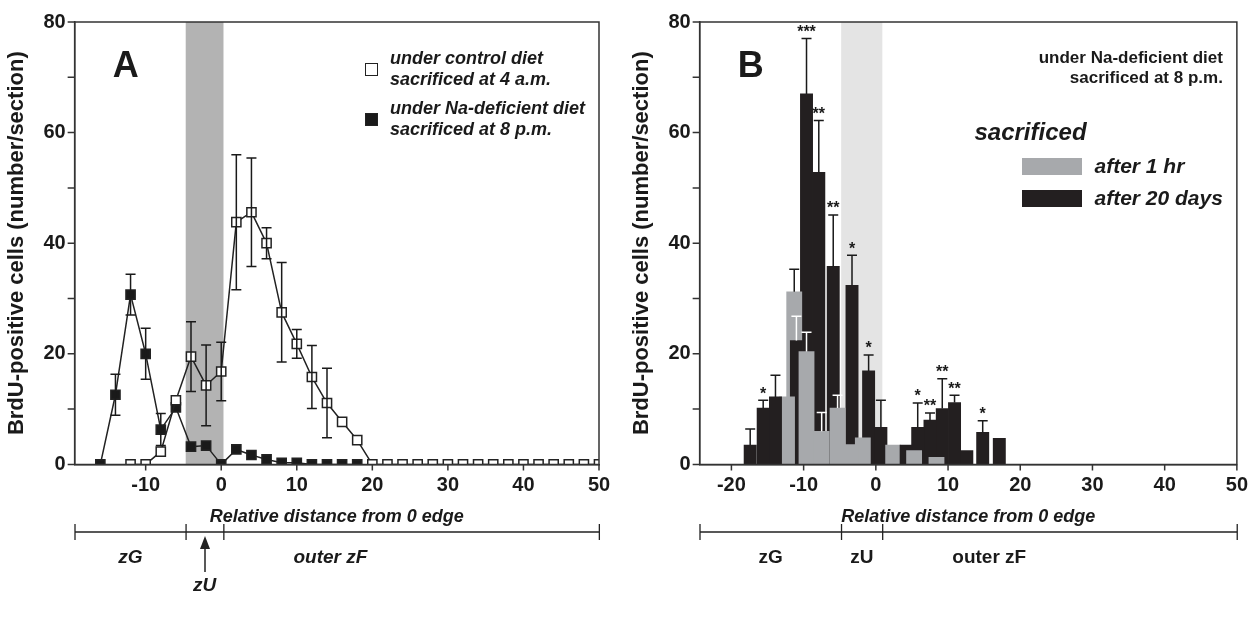 The image size is (1257, 628). I want to click on annotation: ***, so click(807, 31).